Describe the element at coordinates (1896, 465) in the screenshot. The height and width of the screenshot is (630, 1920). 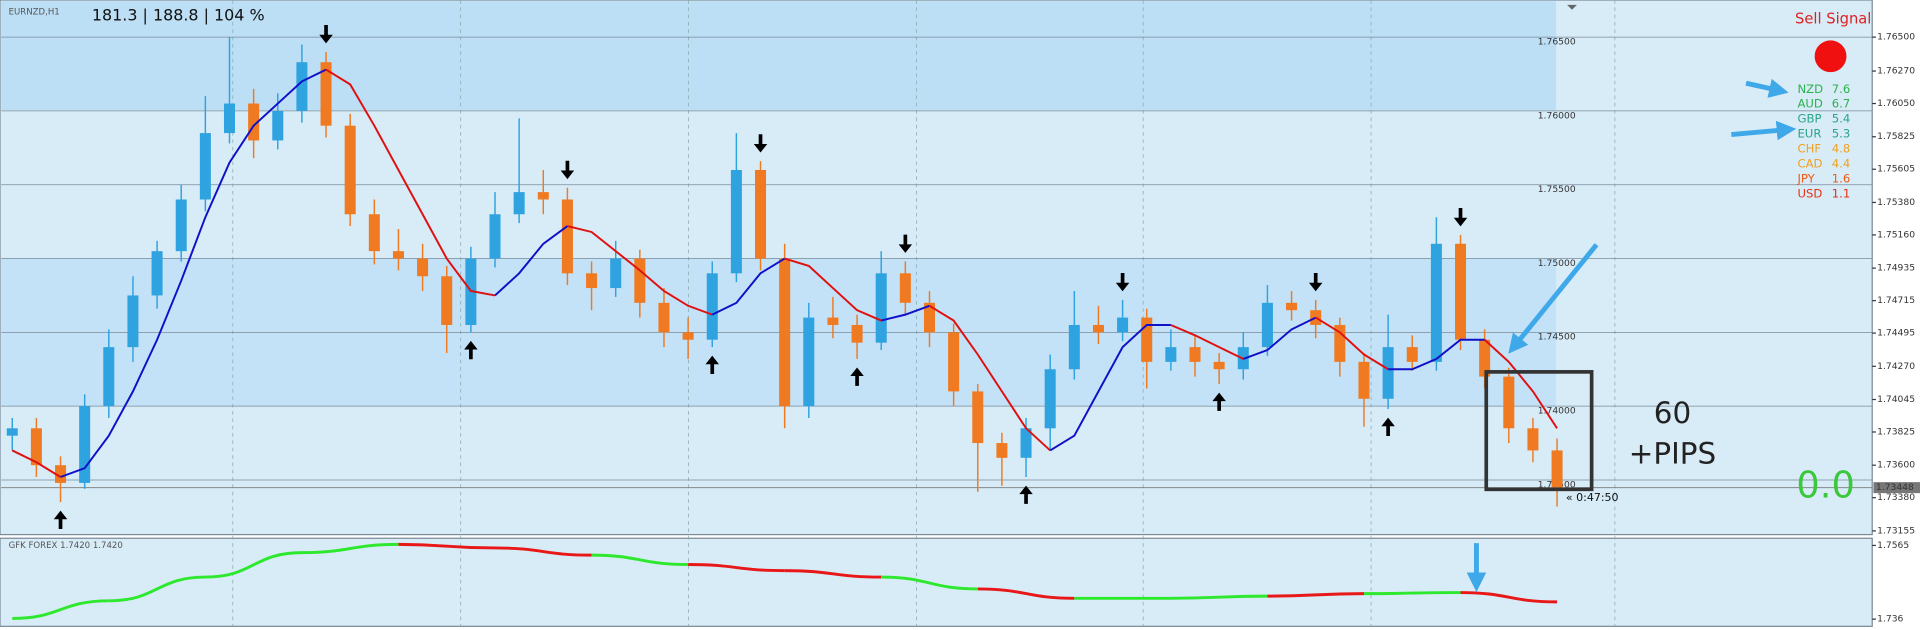
I see `y-tick-label: 1.73600` at that location.